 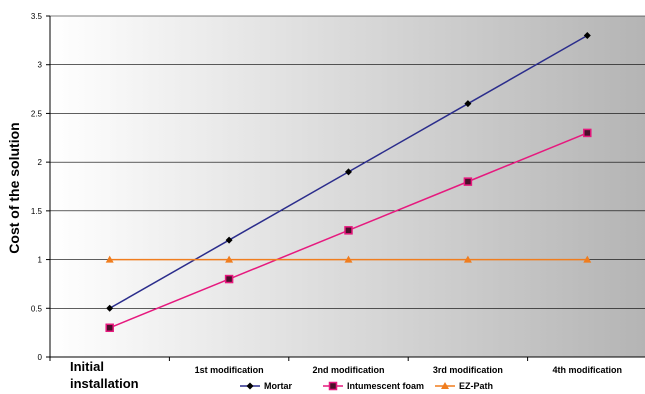 I want to click on legend: Mortar Intumescent foam EZ-Path, so click(x=366, y=386).